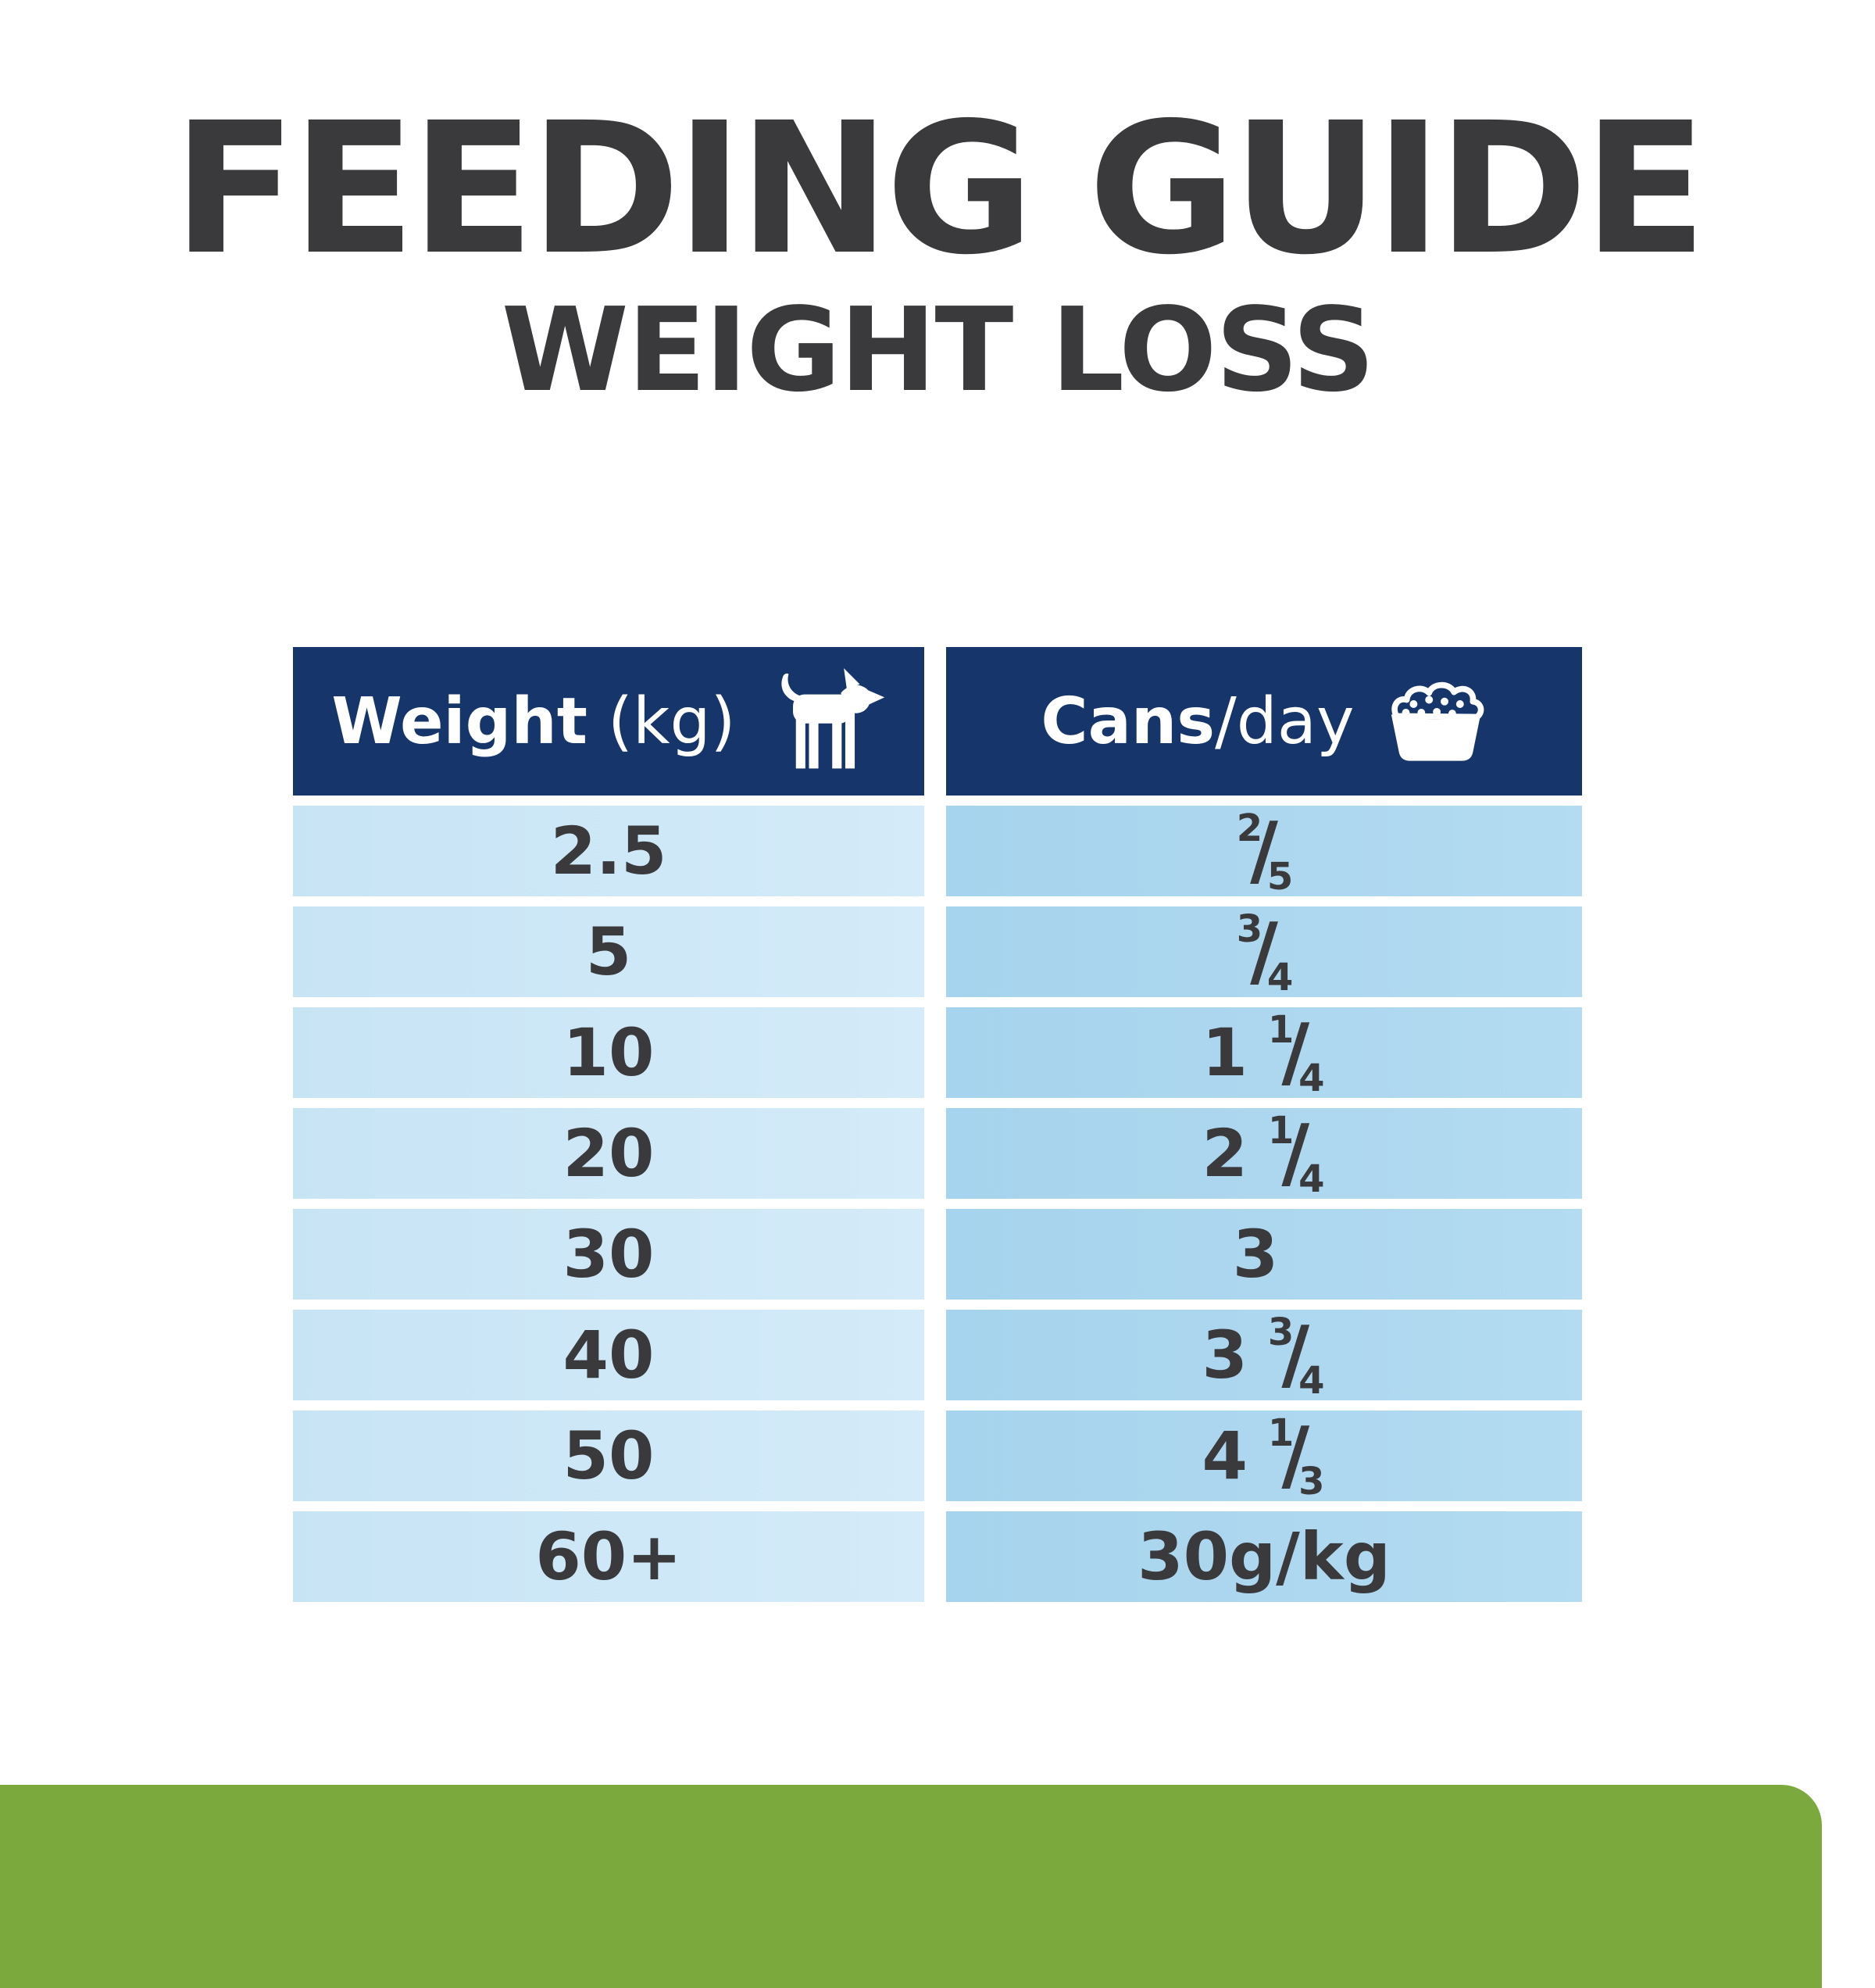 This screenshot has height=1988, width=1875. Describe the element at coordinates (1437, 721) in the screenshot. I see `food-bowl-icon` at that location.